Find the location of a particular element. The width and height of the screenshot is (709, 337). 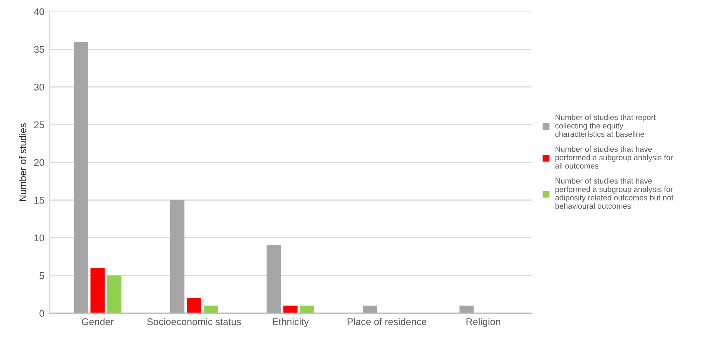

x-tick-label: Socioeconomic status is located at coordinates (194, 322).